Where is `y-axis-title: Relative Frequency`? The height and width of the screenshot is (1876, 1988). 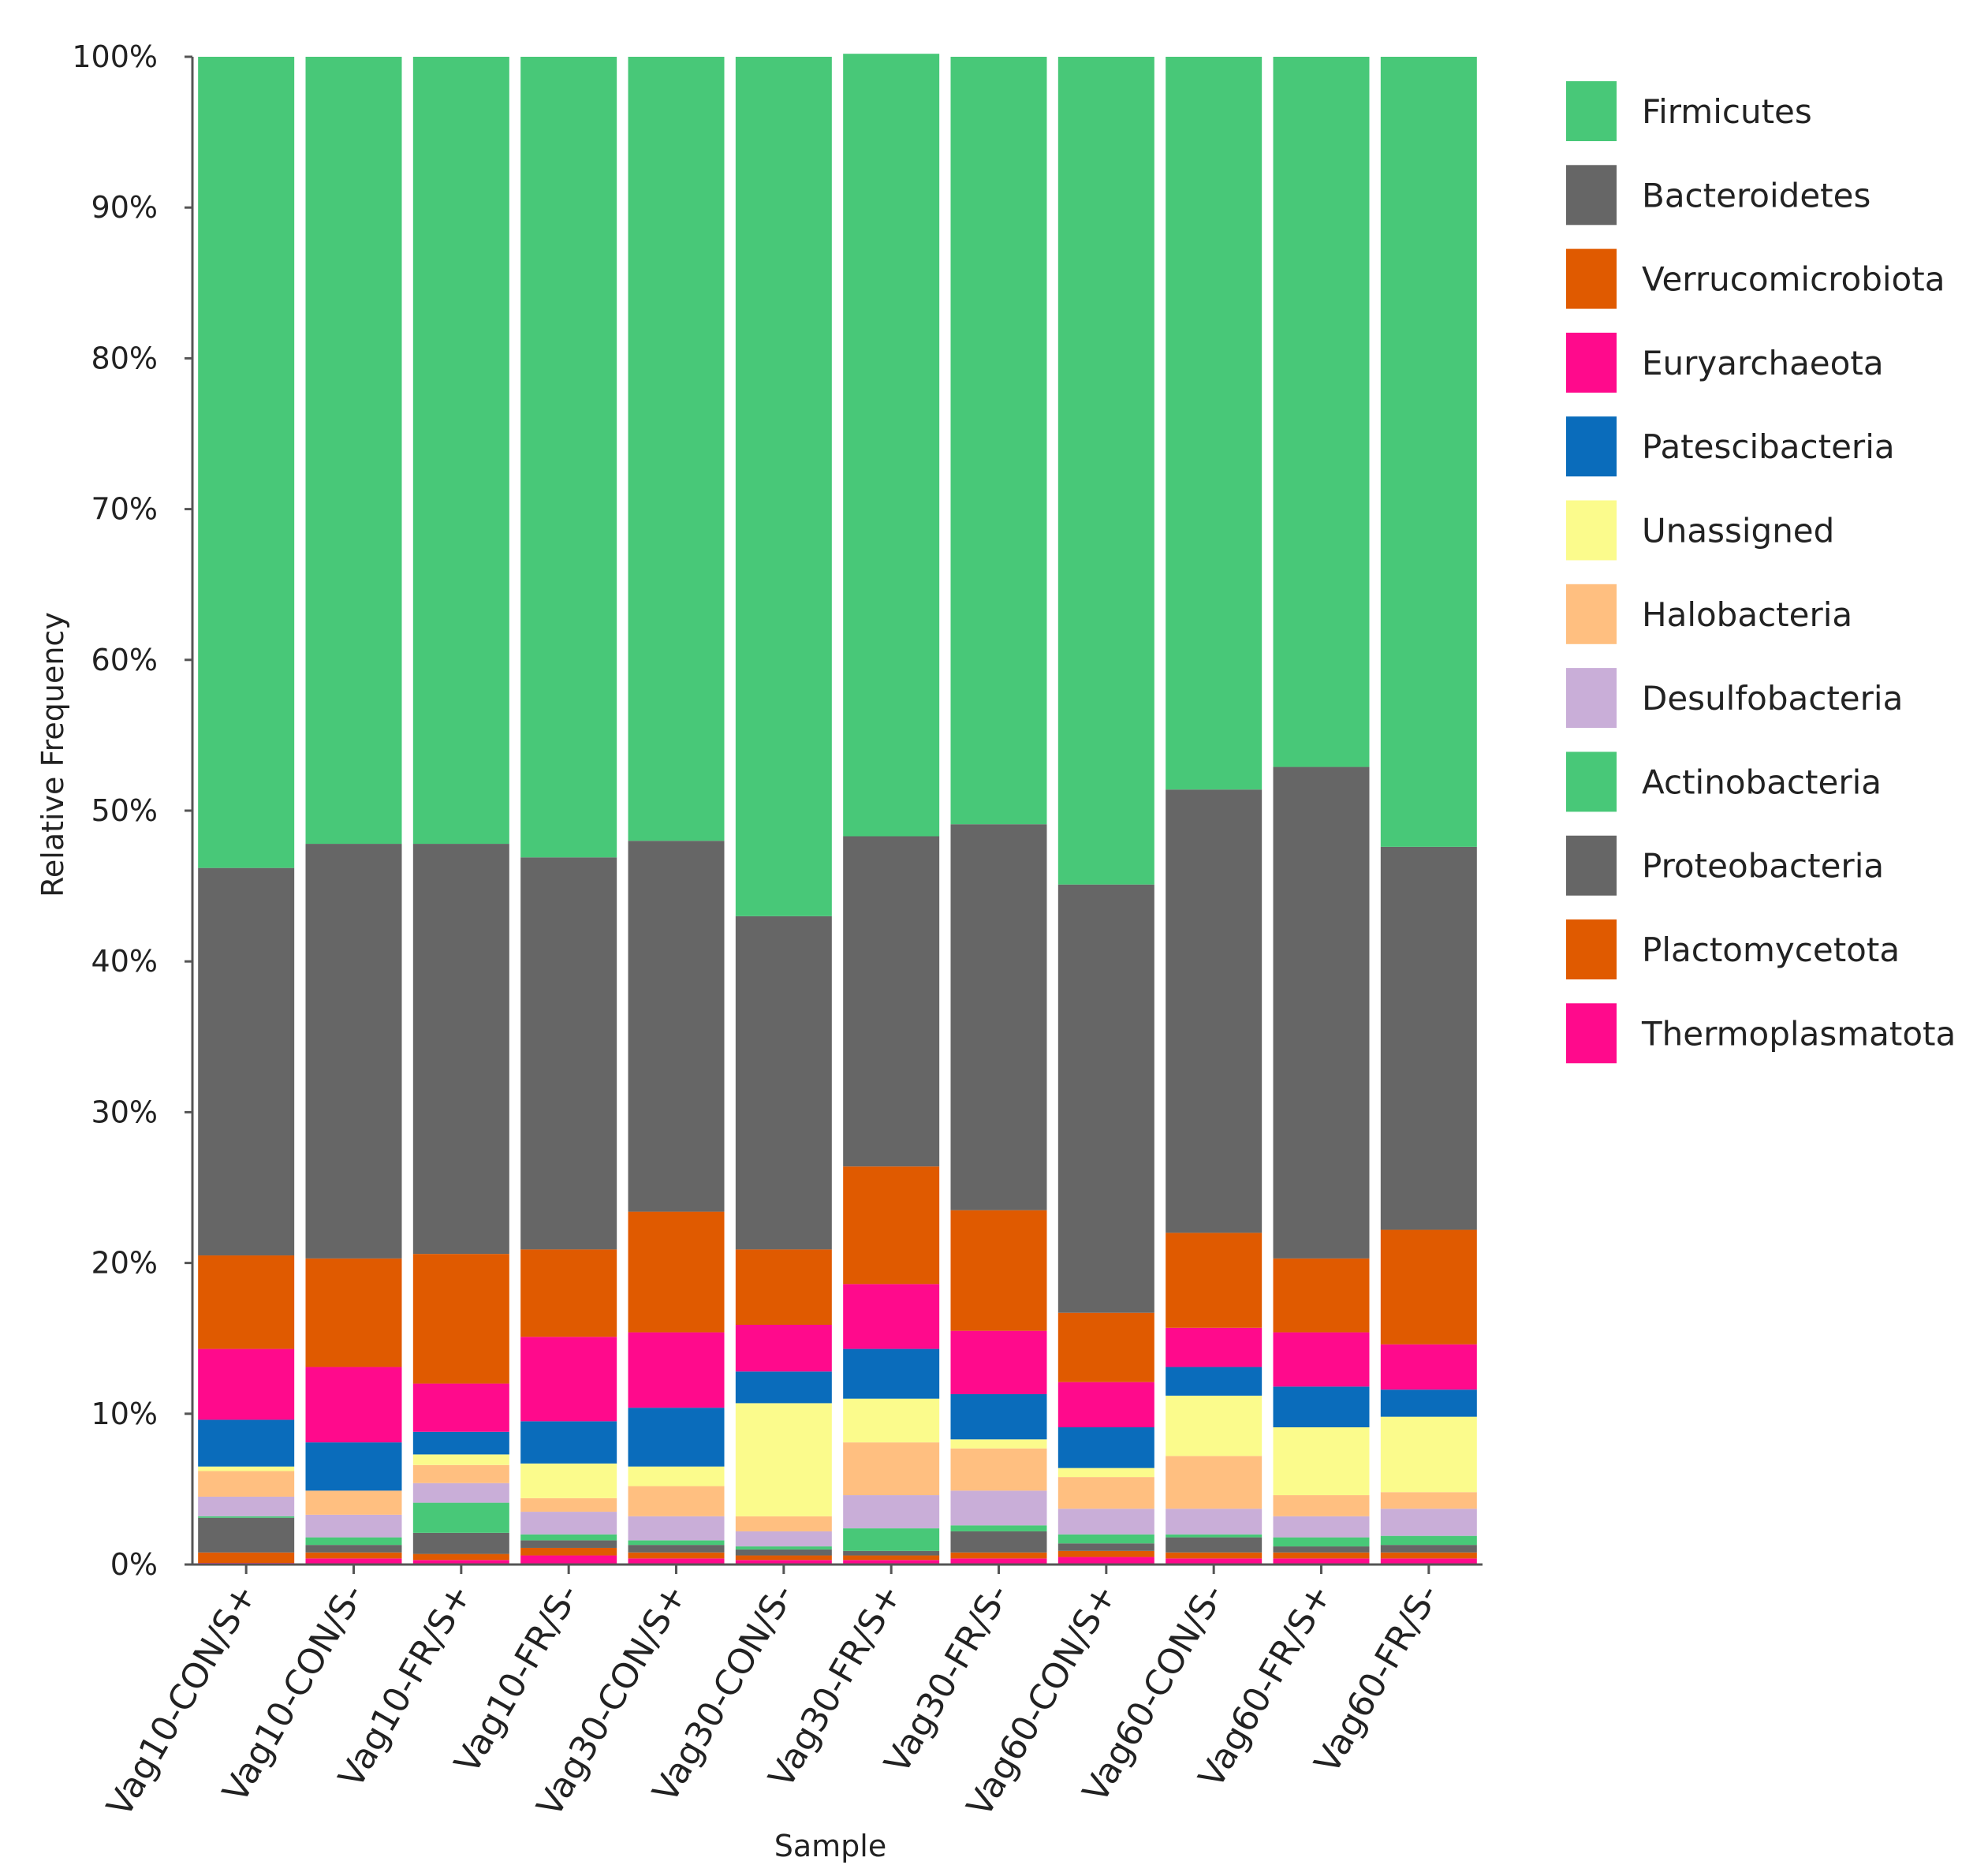 y-axis-title: Relative Frequency is located at coordinates (52, 754).